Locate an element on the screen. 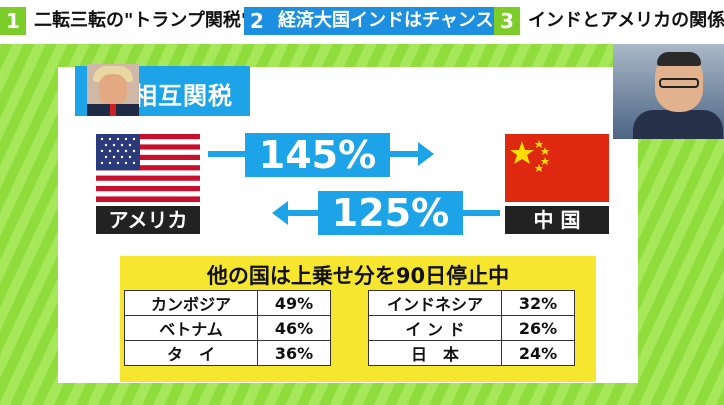 The image size is (724, 405). pause-headline: 他の国は上乗せ分を90日停止中 is located at coordinates (358, 276).